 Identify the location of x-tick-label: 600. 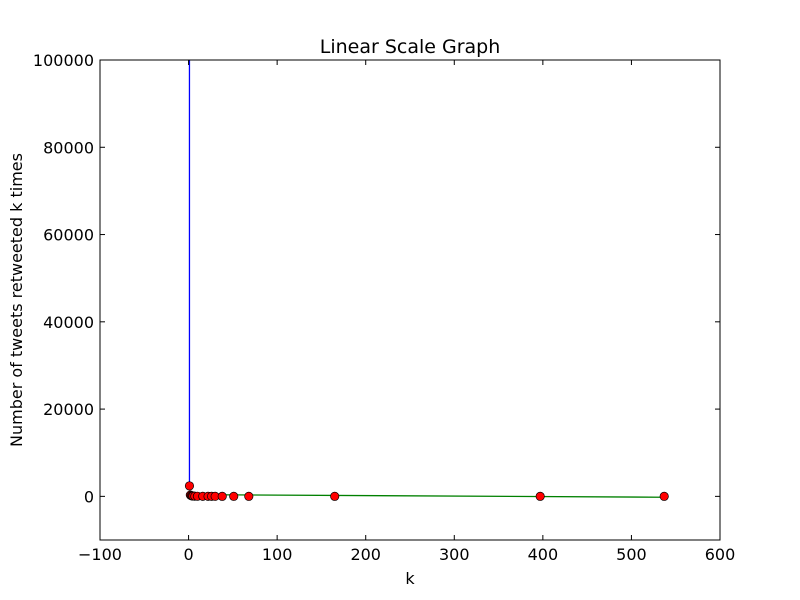
(720, 554).